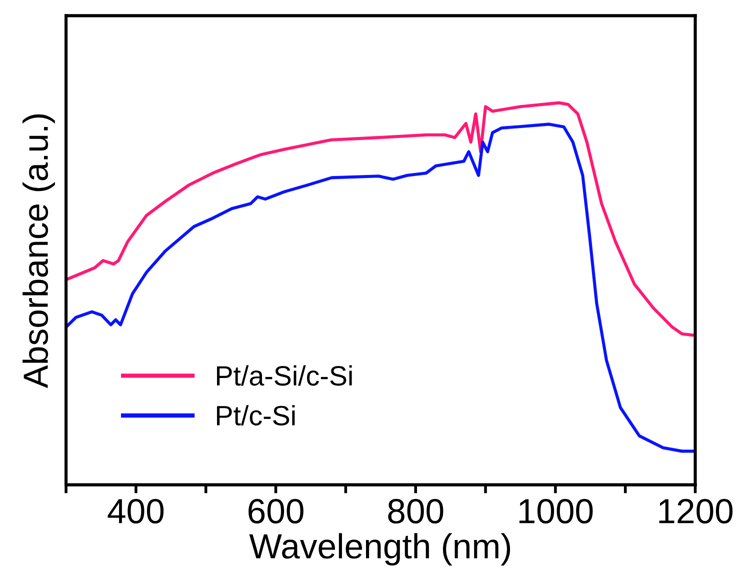 The height and width of the screenshot is (582, 742). What do you see at coordinates (276, 511) in the screenshot?
I see `x-tick-label: 600` at bounding box center [276, 511].